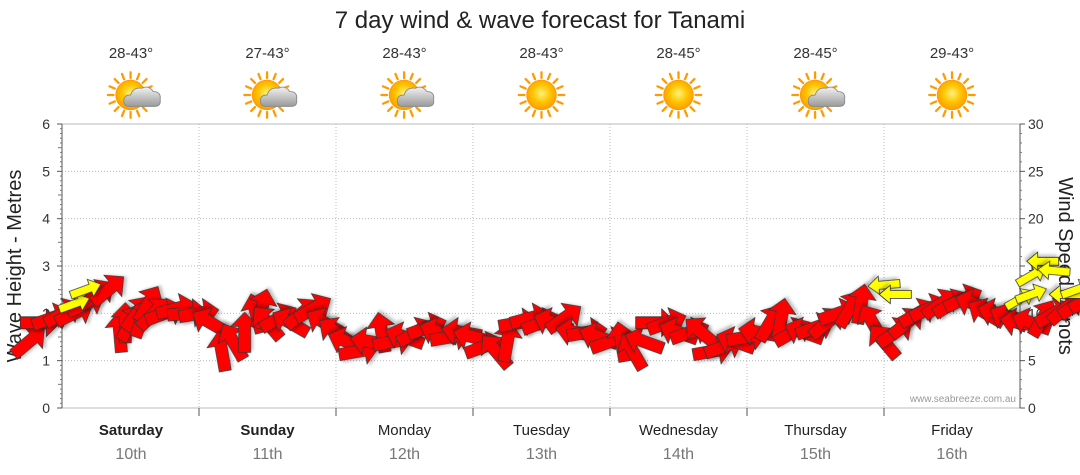  I want to click on right-tick-label: 5, so click(1032, 361).